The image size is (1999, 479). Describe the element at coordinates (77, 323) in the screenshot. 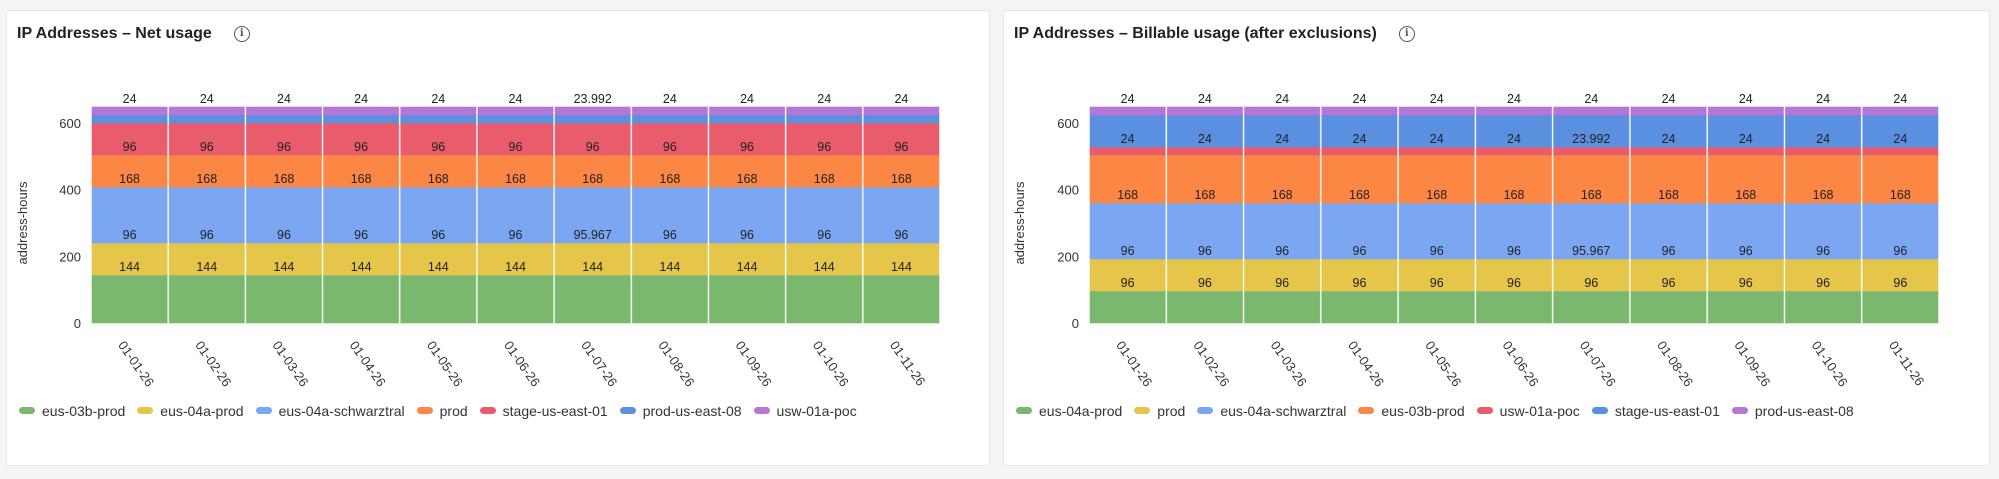

I see `y-tick-label: 0` at that location.